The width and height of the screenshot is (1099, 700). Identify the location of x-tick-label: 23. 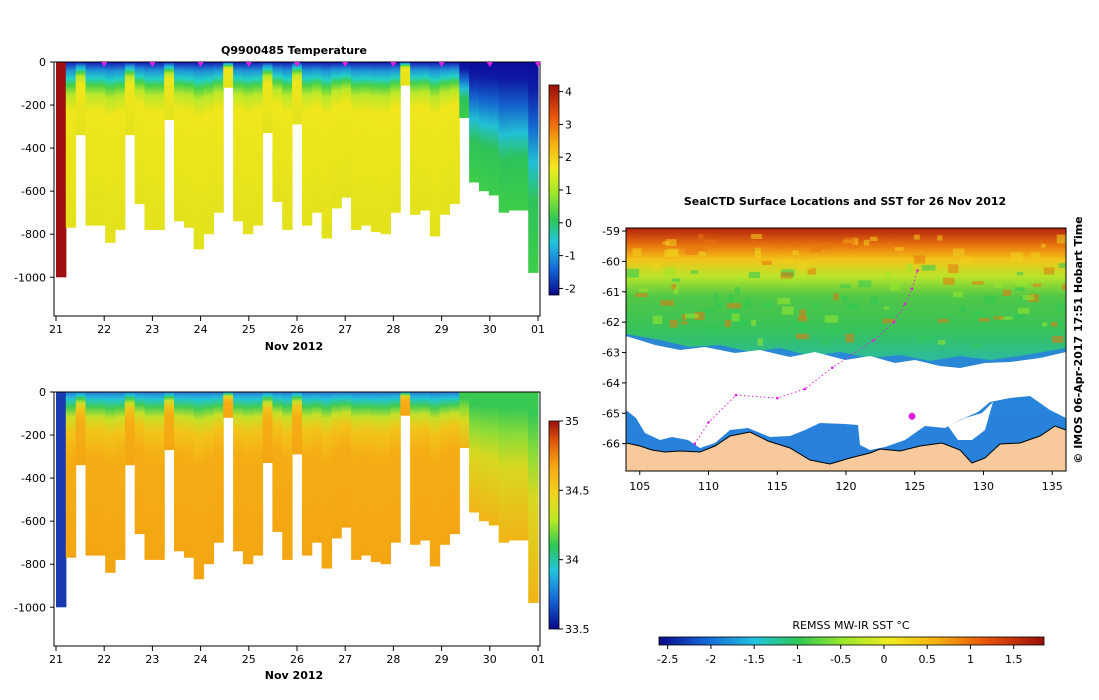
(152, 659).